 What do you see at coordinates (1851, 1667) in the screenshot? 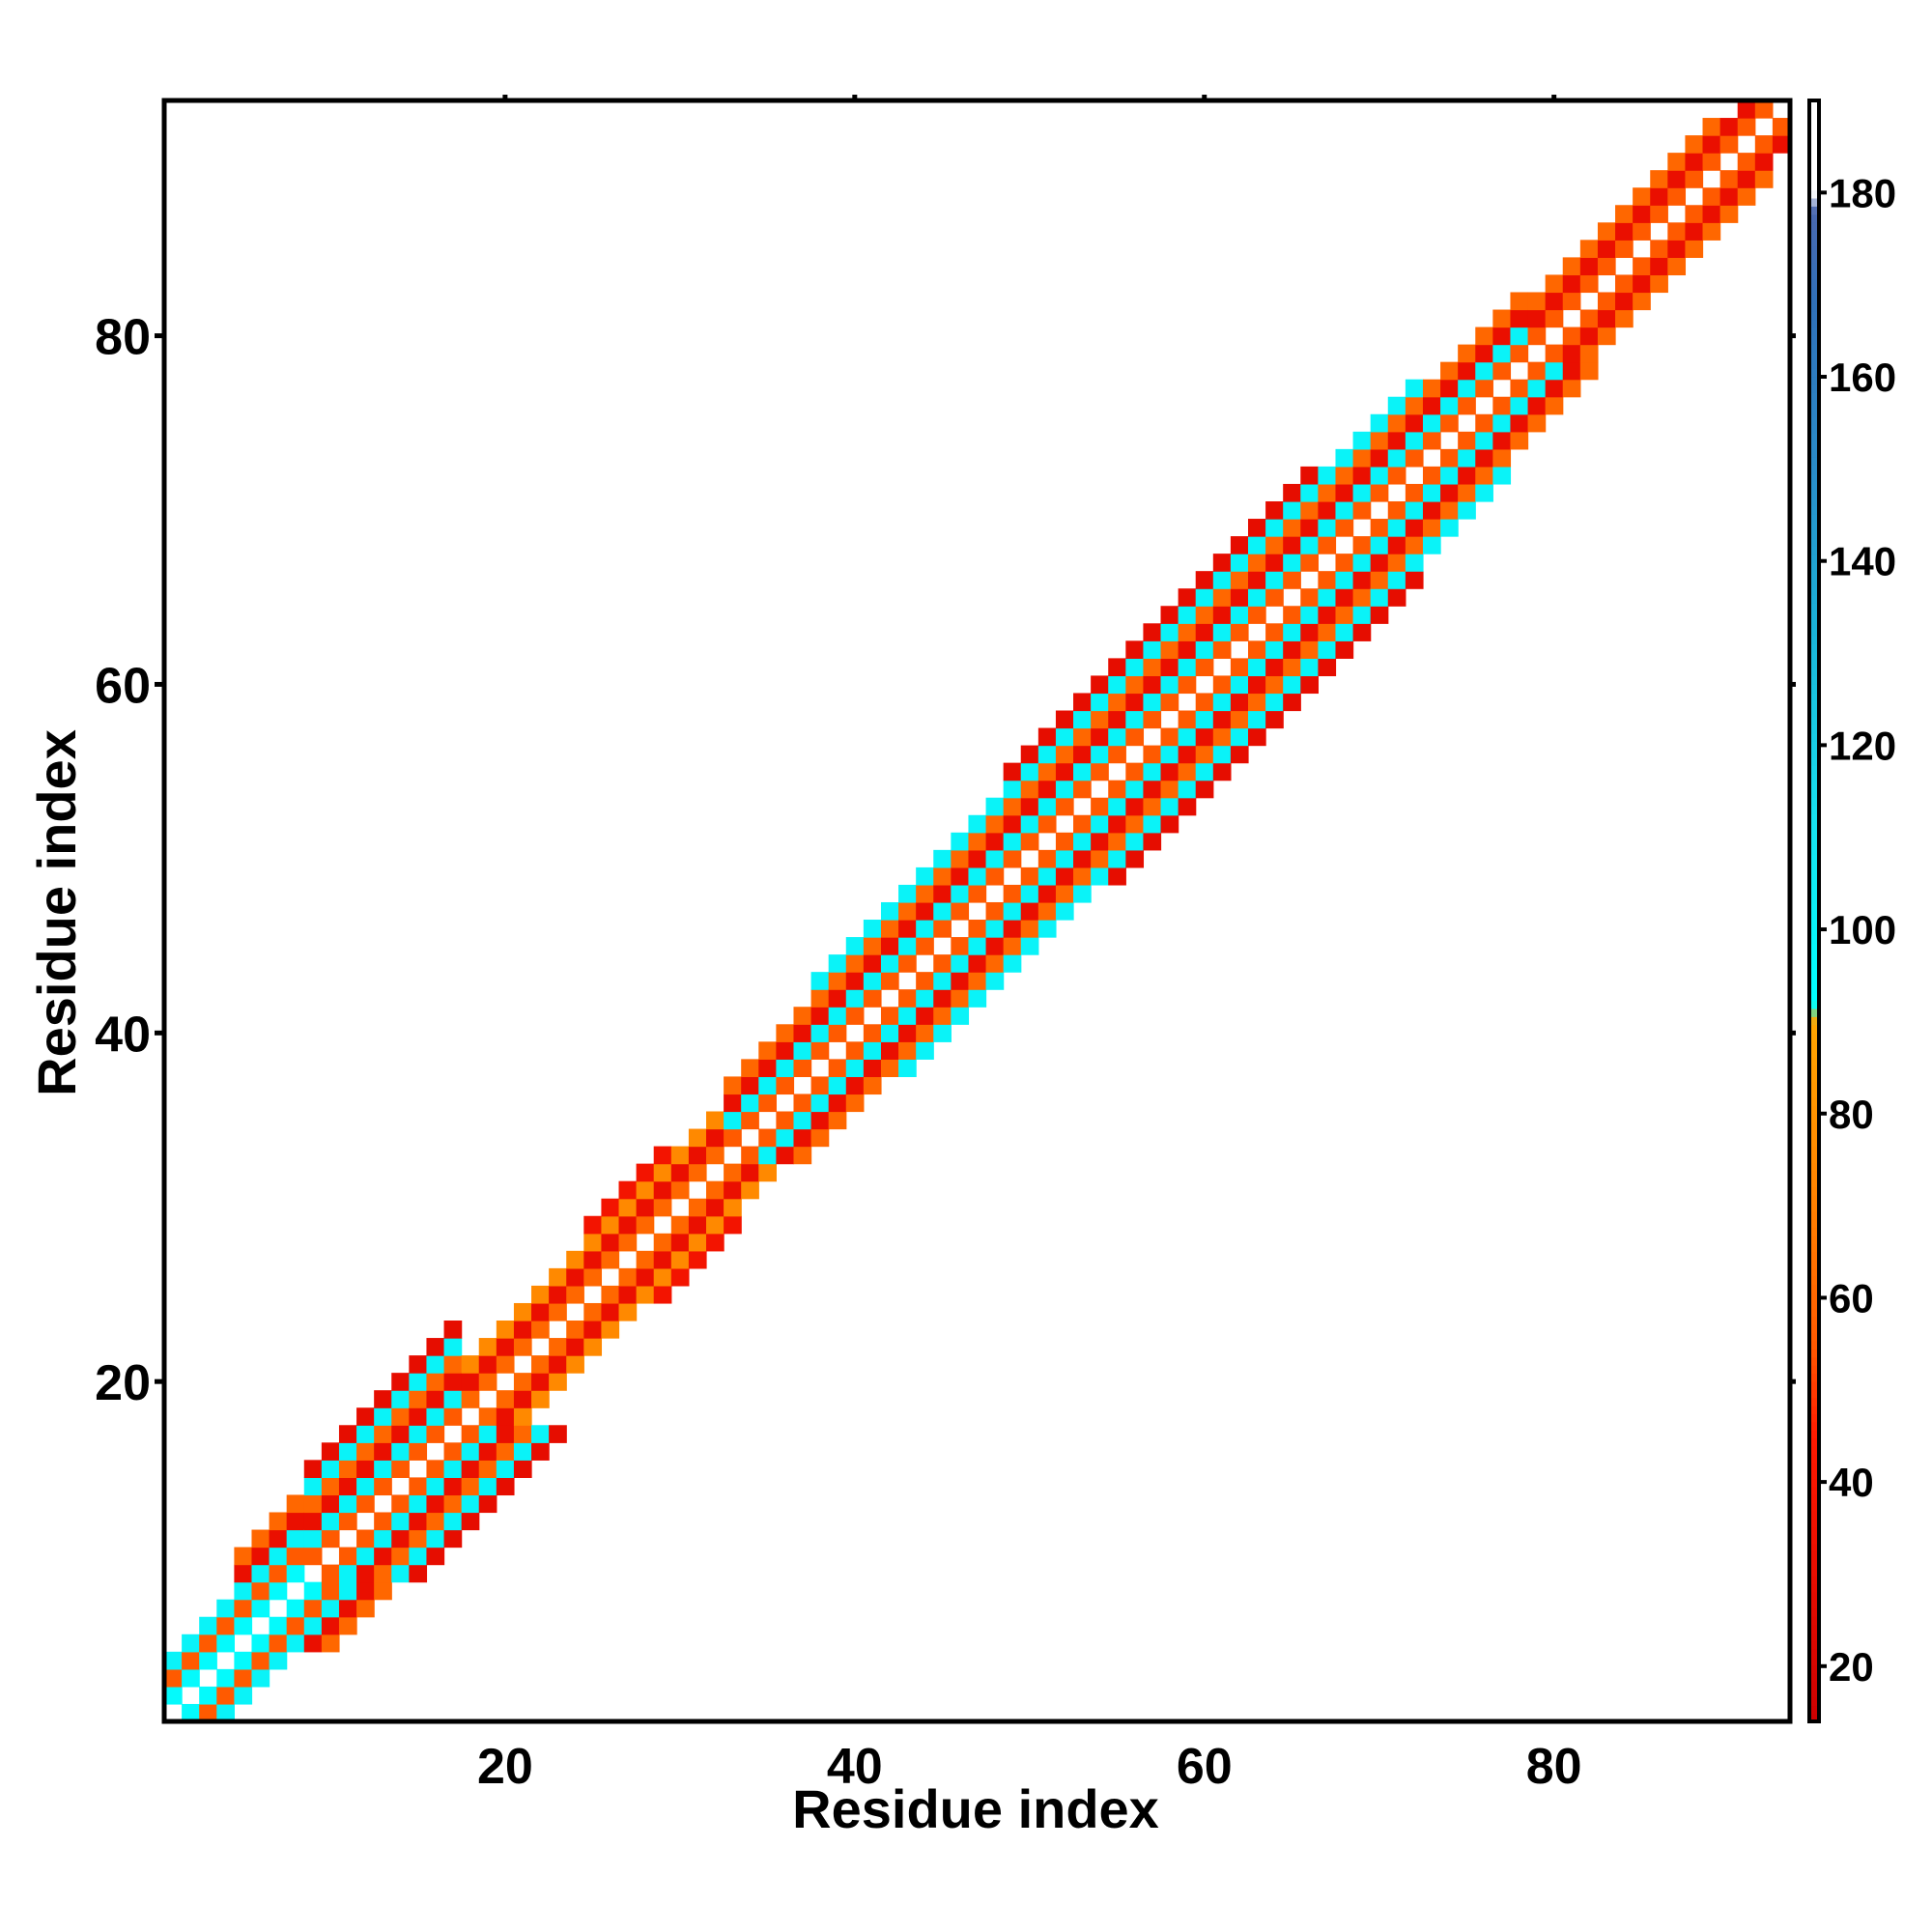
I see `colorbar-tick-label: 20` at bounding box center [1851, 1667].